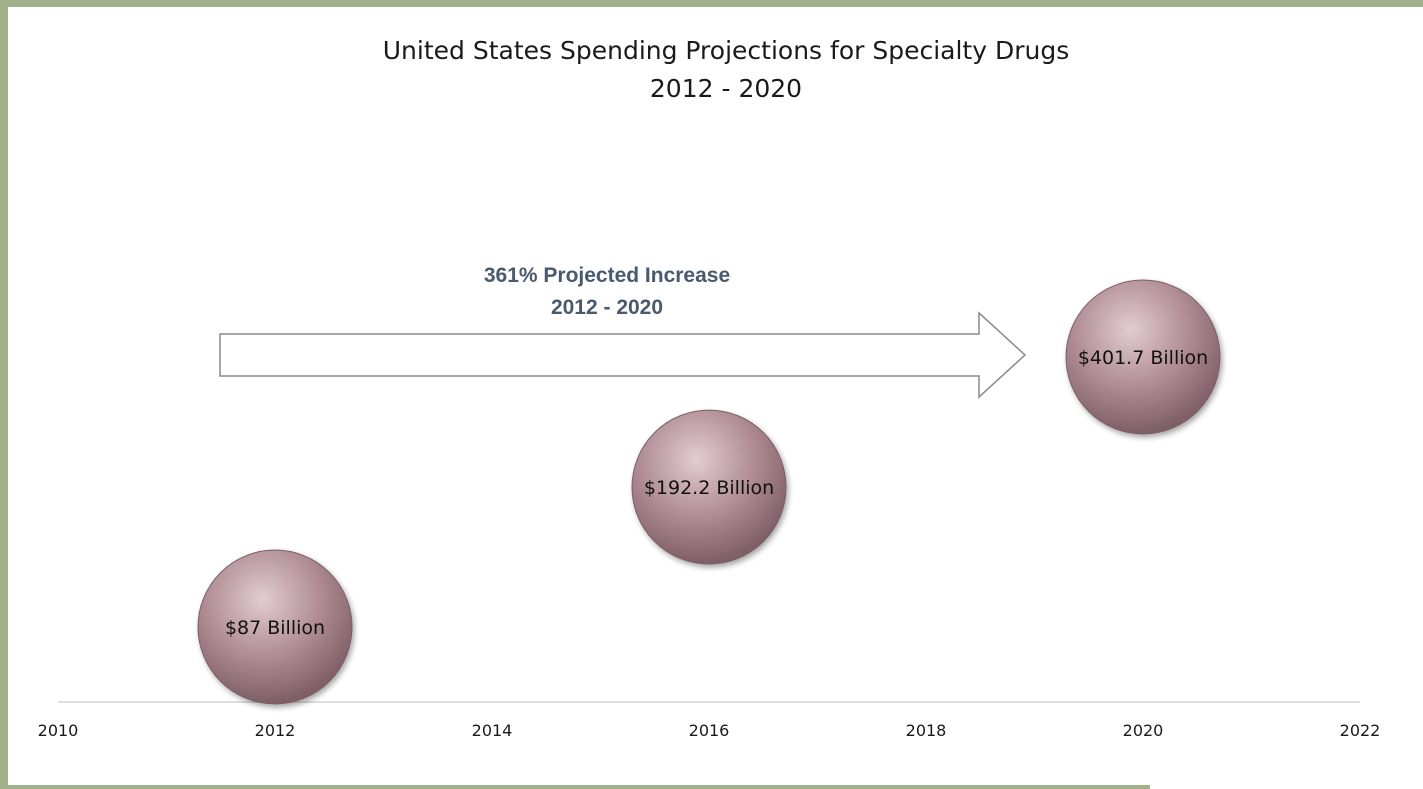 This screenshot has width=1423, height=789. What do you see at coordinates (607, 275) in the screenshot?
I see `increase-annotation: 361% Projected Increase` at bounding box center [607, 275].